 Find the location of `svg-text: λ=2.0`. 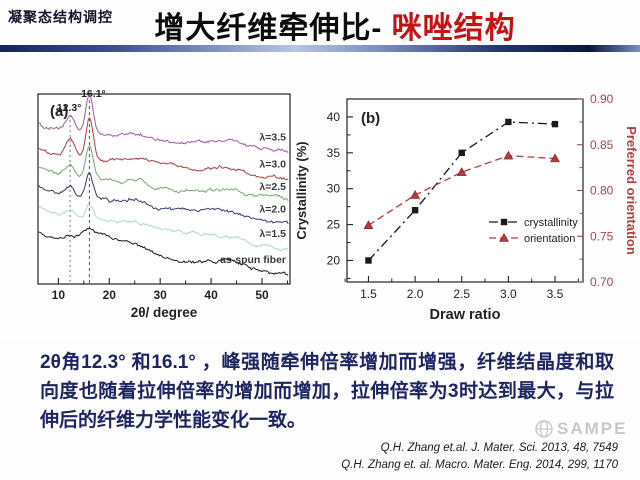

svg-text: λ=2.0 is located at coordinates (272, 209).